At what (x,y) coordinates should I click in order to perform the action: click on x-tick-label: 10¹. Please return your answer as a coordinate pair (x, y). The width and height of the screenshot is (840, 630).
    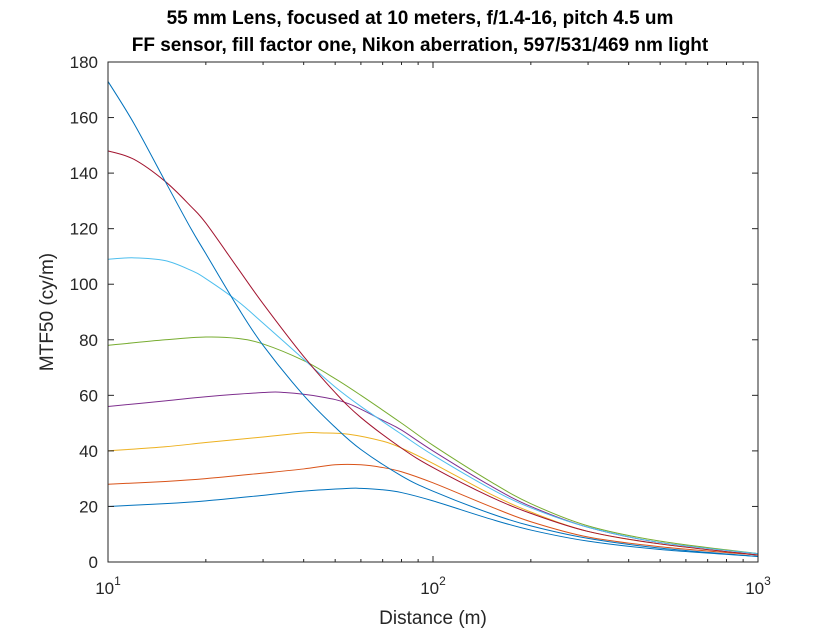
    Looking at the image, I should click on (108, 586).